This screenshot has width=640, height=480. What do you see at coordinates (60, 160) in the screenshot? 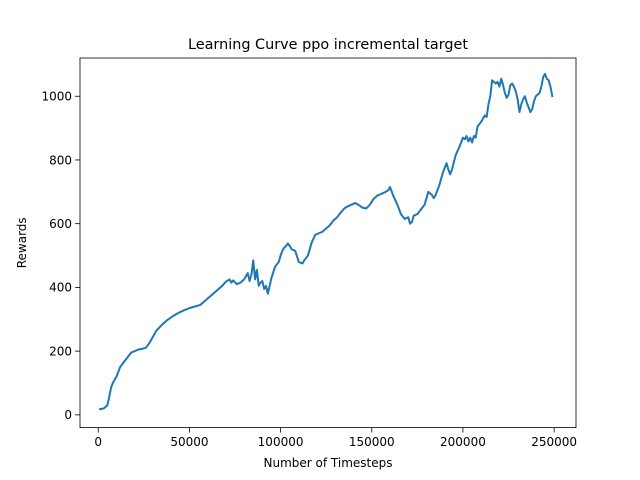
I see `y-tick-label: 800` at bounding box center [60, 160].